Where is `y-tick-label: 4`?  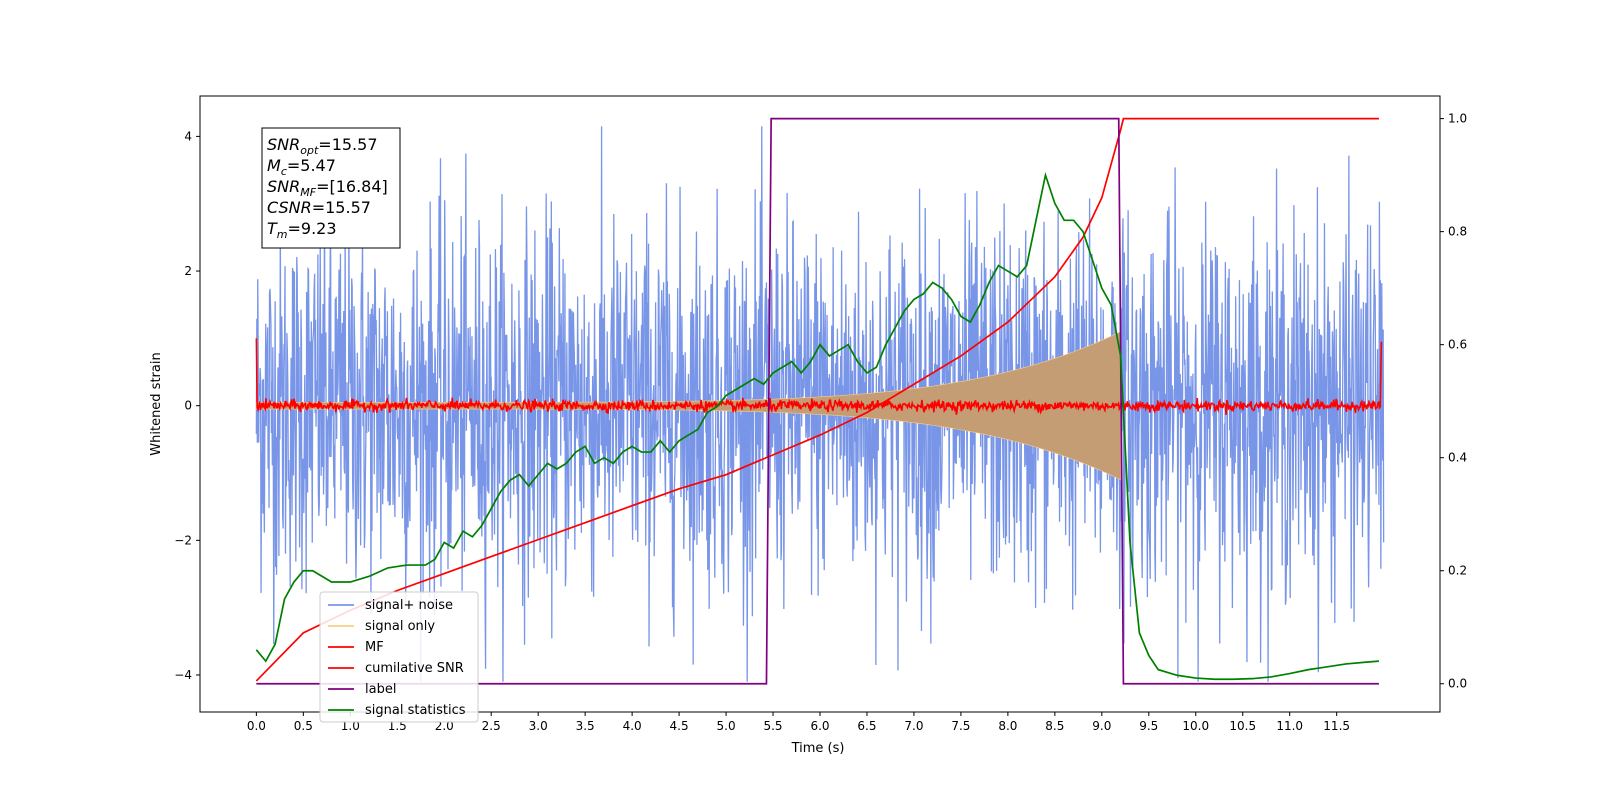
y-tick-label: 4 is located at coordinates (188, 136).